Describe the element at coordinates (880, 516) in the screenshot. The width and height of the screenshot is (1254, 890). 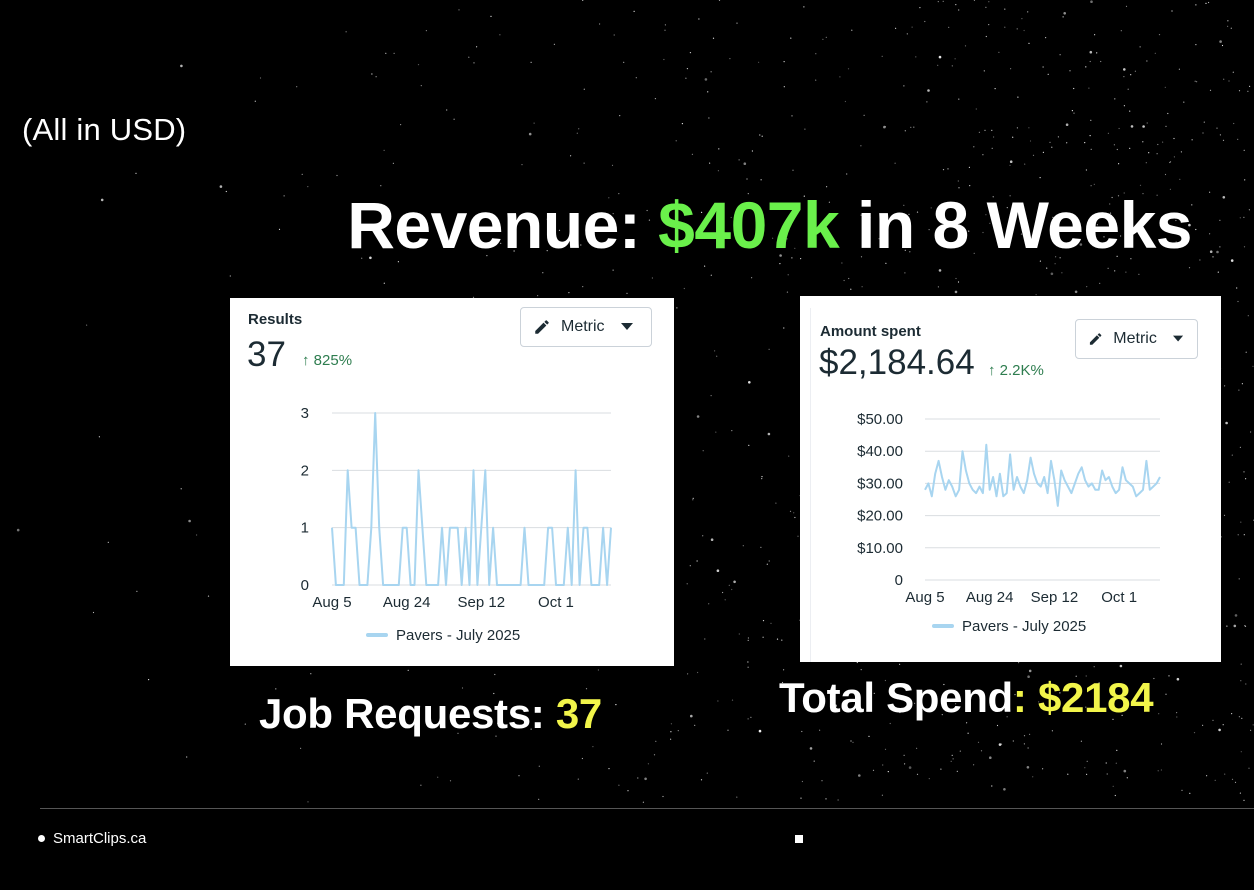
I see `y-tick-label: $20.00` at that location.